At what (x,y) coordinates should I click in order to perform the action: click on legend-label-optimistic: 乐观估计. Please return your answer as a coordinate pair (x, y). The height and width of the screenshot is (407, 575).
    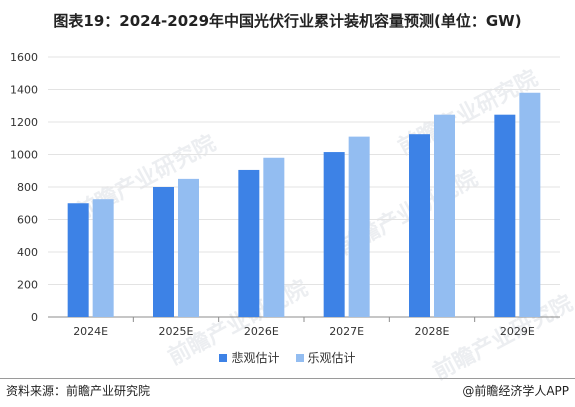
    Looking at the image, I should click on (331, 358).